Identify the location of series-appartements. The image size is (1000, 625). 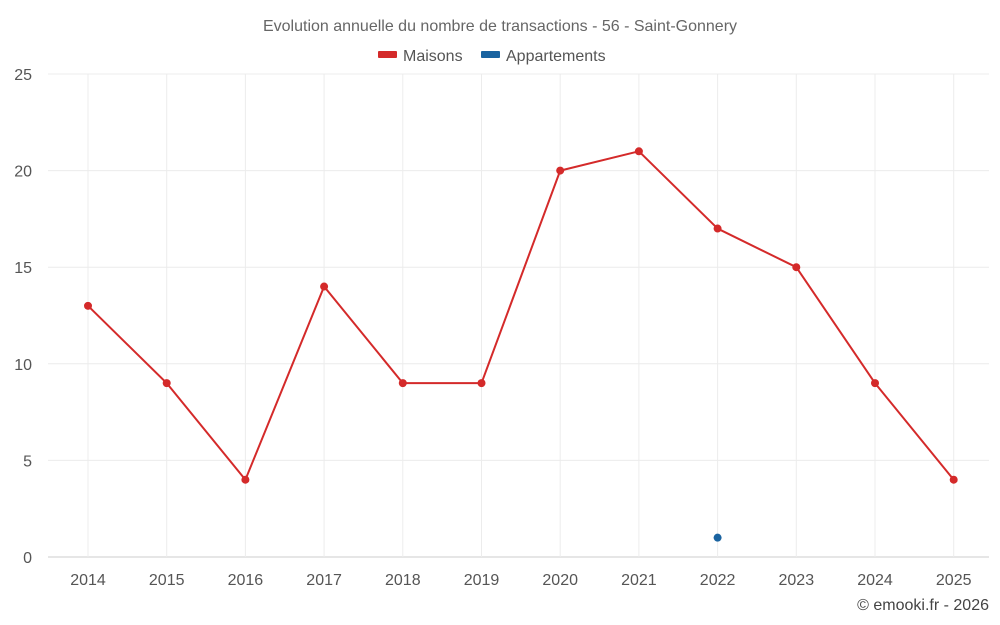
(717, 537).